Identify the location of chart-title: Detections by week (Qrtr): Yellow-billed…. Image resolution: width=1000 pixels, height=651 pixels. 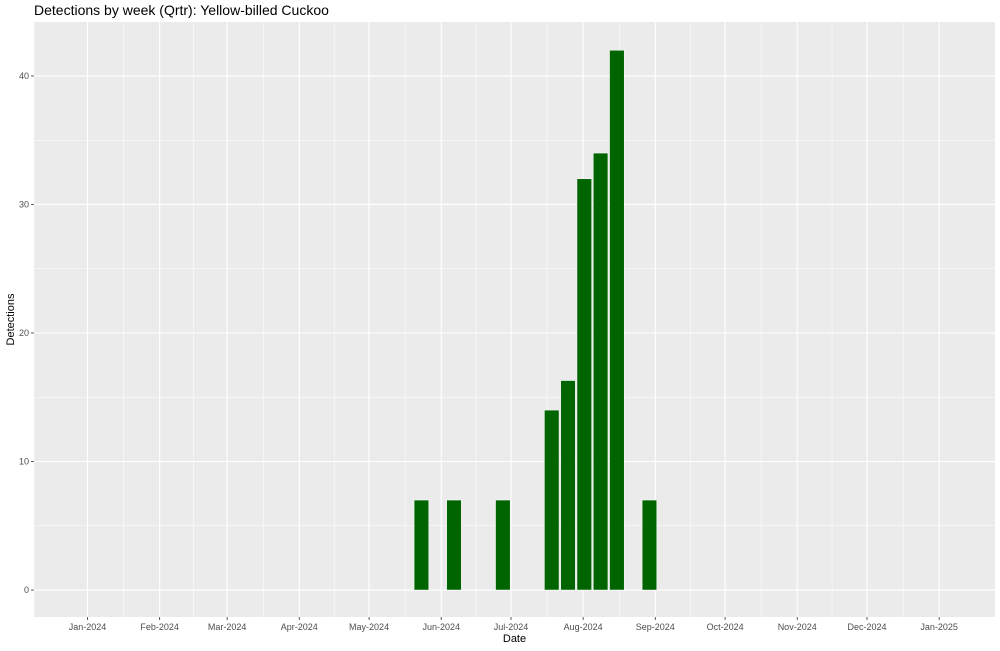
(181, 10).